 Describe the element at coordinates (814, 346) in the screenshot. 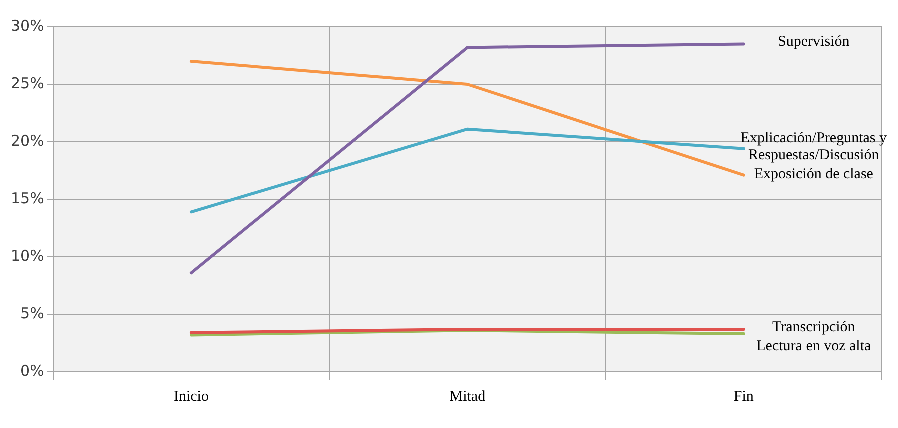

I see `series-label: Lectura en voz alta` at that location.